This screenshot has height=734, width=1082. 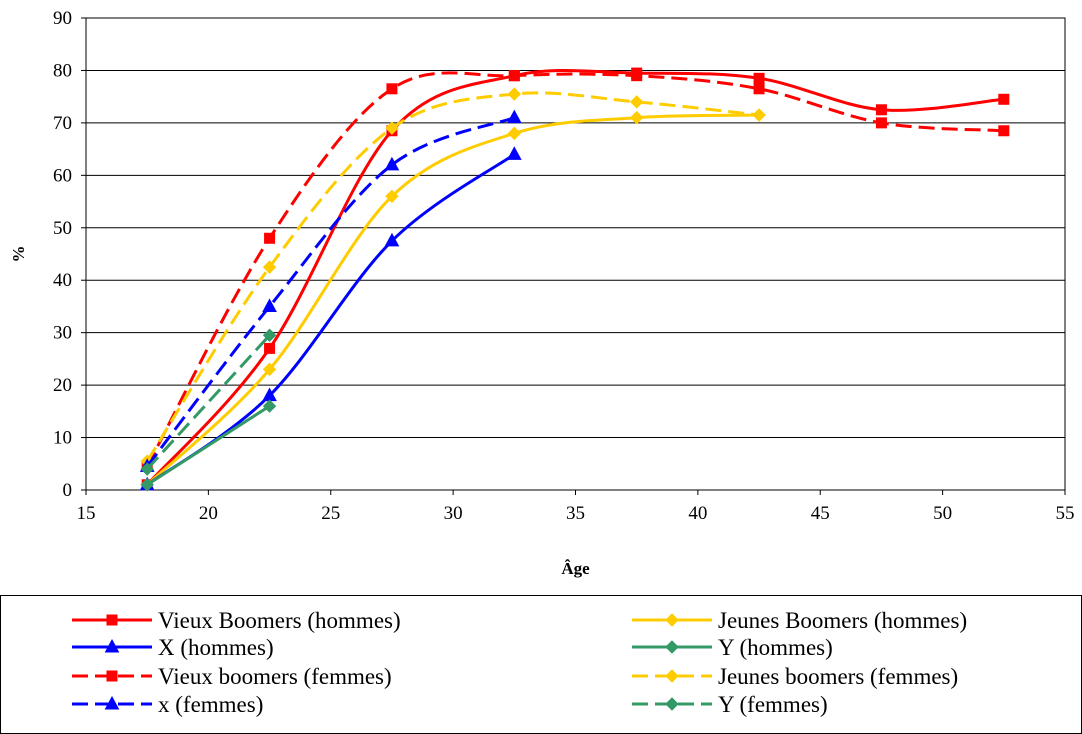 I want to click on legend-item: Vieux Boomers (hommes), so click(x=236, y=620).